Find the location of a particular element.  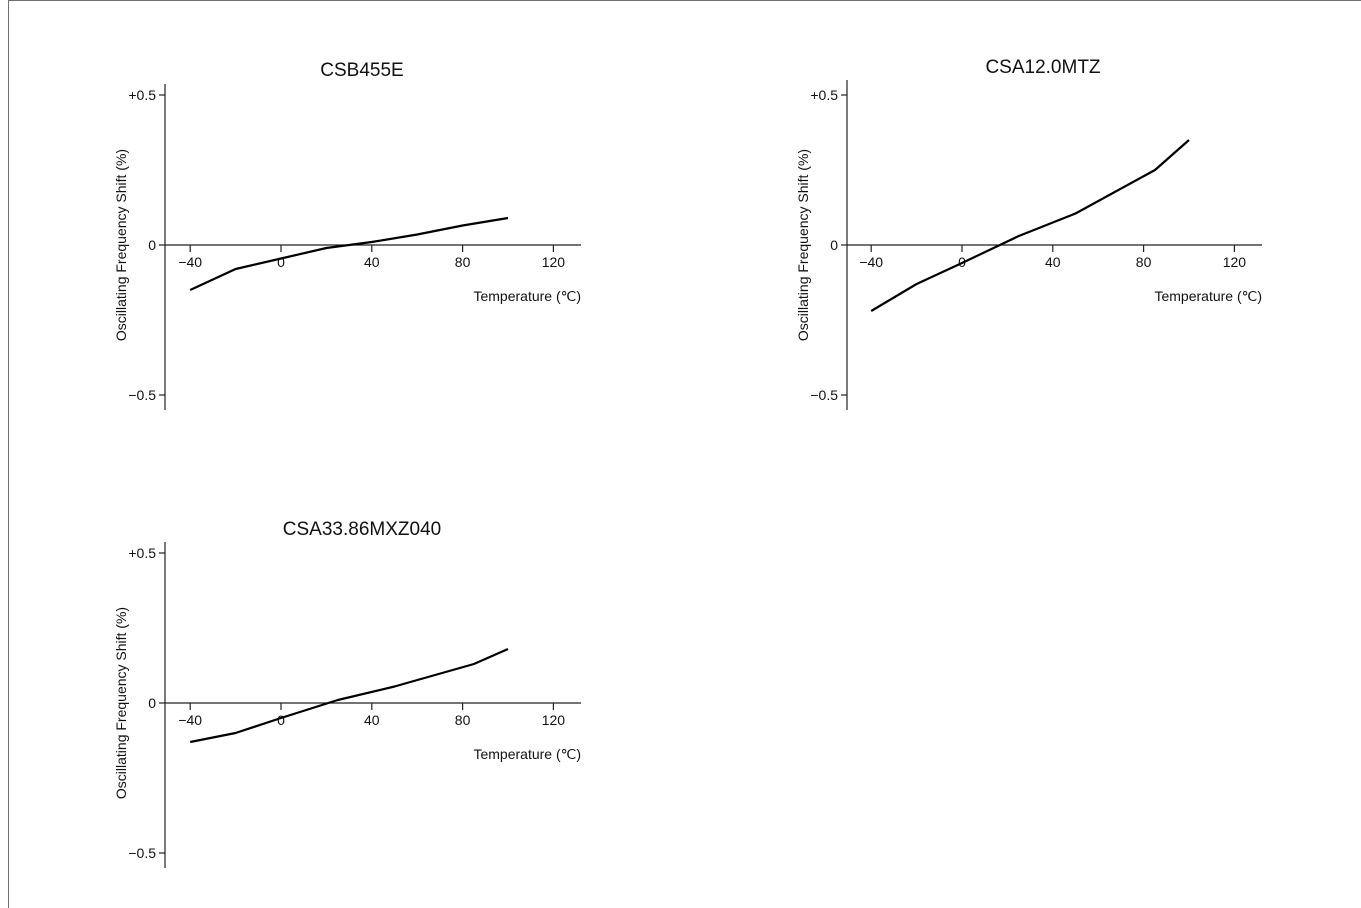

chart-title: CSA12.0MTZ is located at coordinates (1042, 67).